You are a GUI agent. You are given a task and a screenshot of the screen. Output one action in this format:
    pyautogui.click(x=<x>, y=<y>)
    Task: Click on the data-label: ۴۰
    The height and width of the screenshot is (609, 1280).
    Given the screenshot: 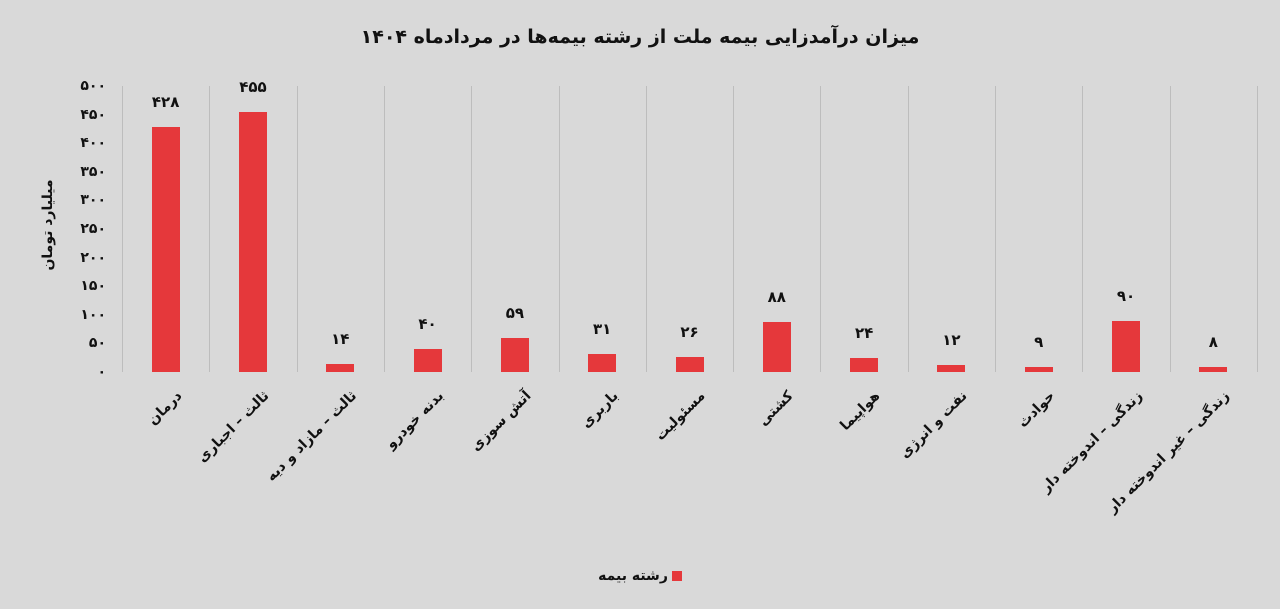 What is the action you would take?
    pyautogui.click(x=427, y=324)
    